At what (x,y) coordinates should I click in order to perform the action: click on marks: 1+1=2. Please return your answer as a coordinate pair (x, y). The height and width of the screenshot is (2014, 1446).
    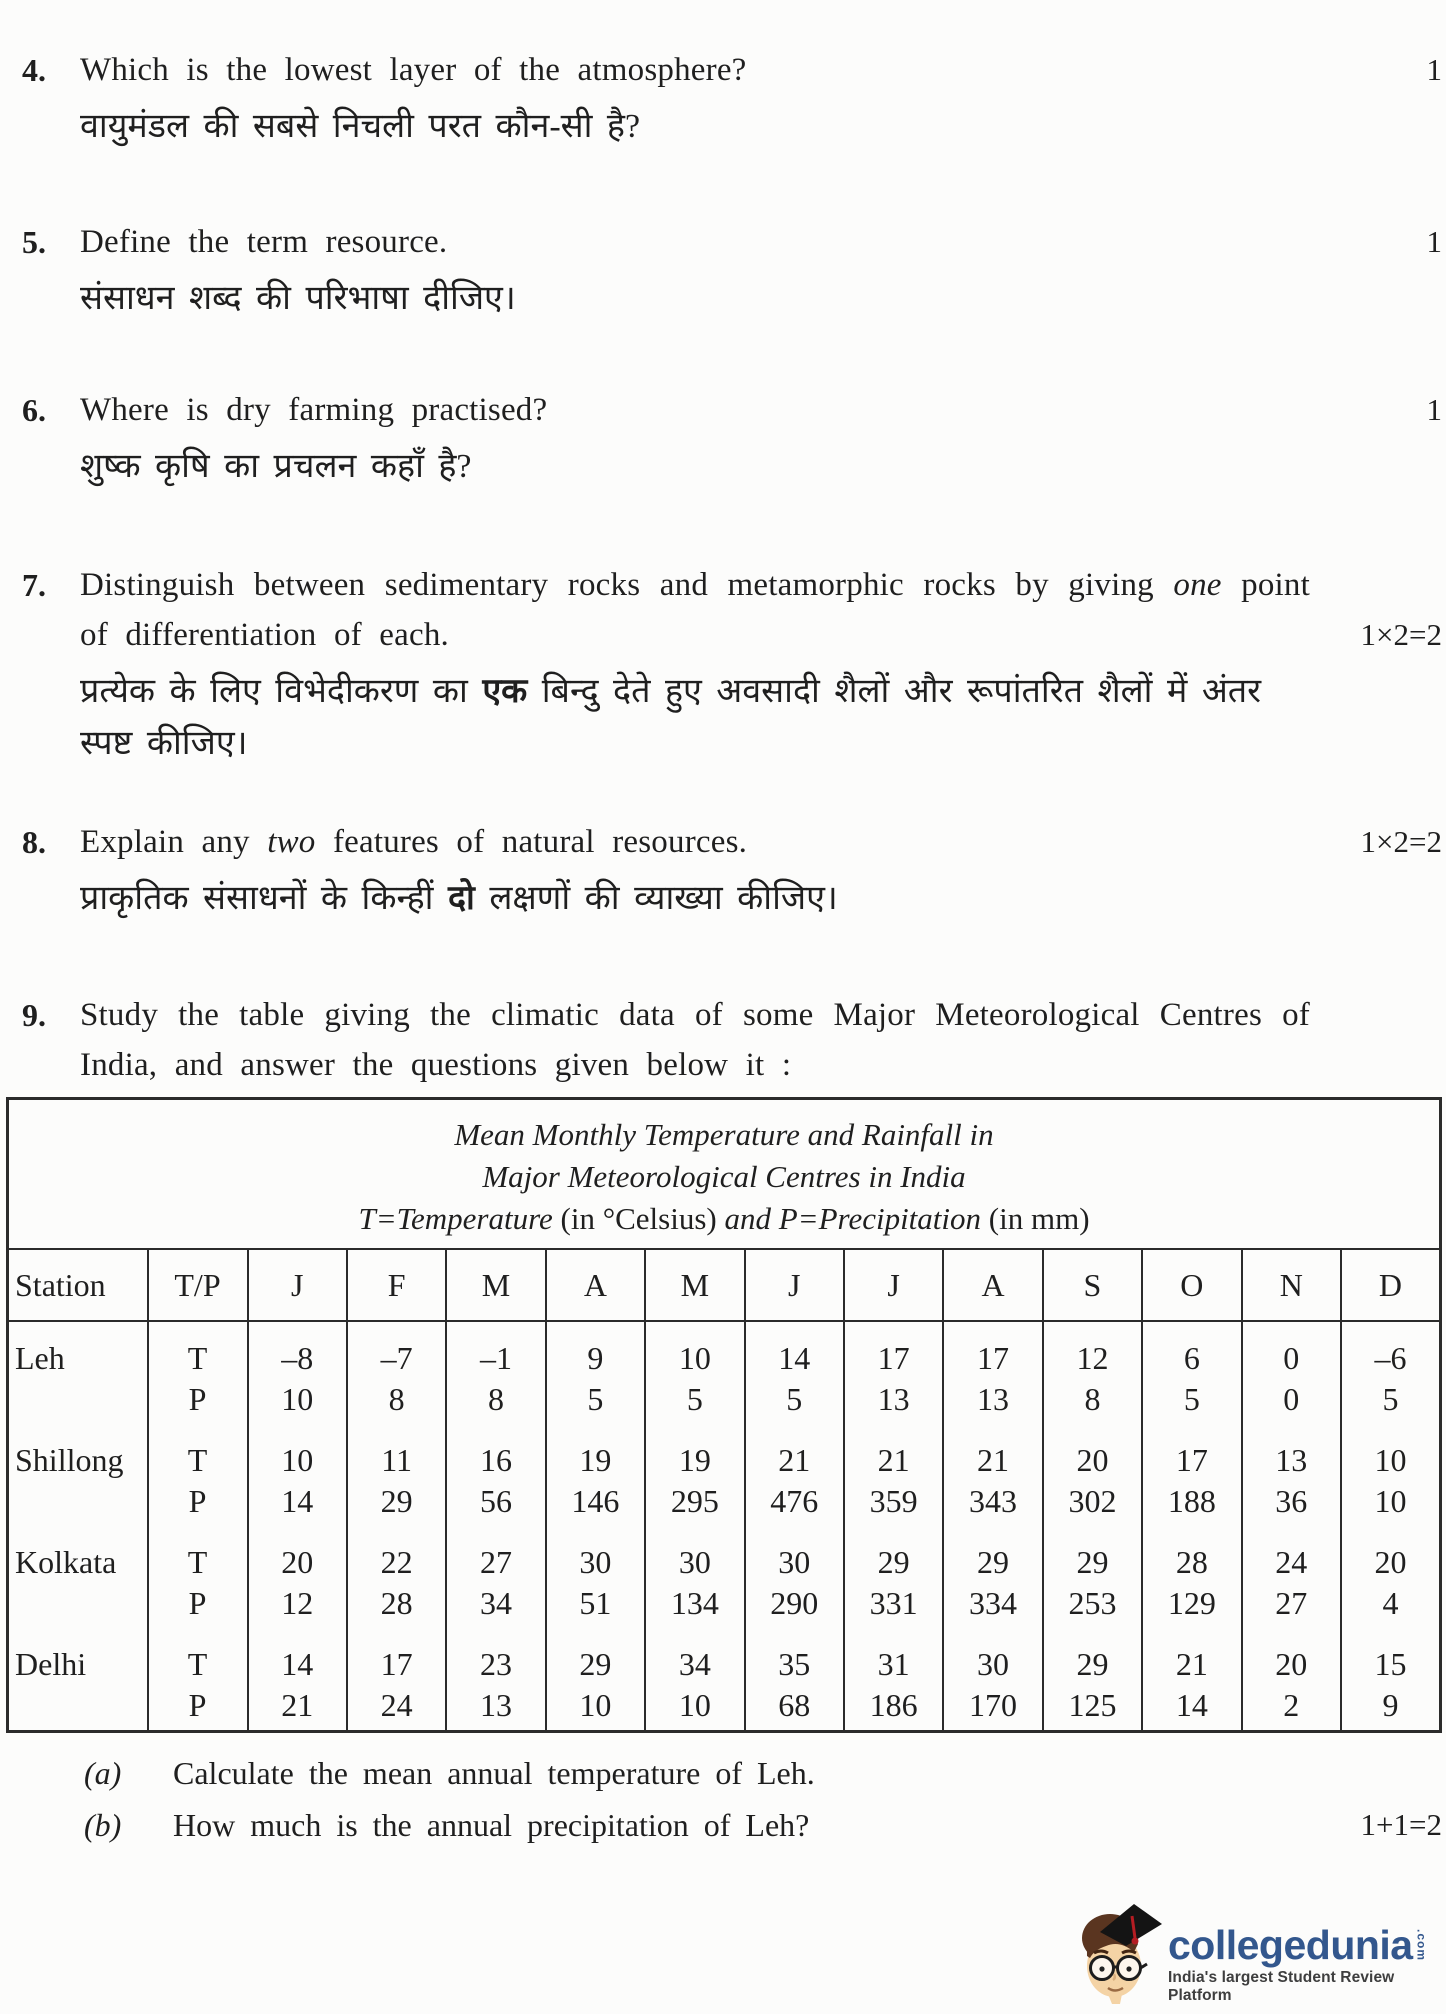
    Looking at the image, I should click on (1401, 1824).